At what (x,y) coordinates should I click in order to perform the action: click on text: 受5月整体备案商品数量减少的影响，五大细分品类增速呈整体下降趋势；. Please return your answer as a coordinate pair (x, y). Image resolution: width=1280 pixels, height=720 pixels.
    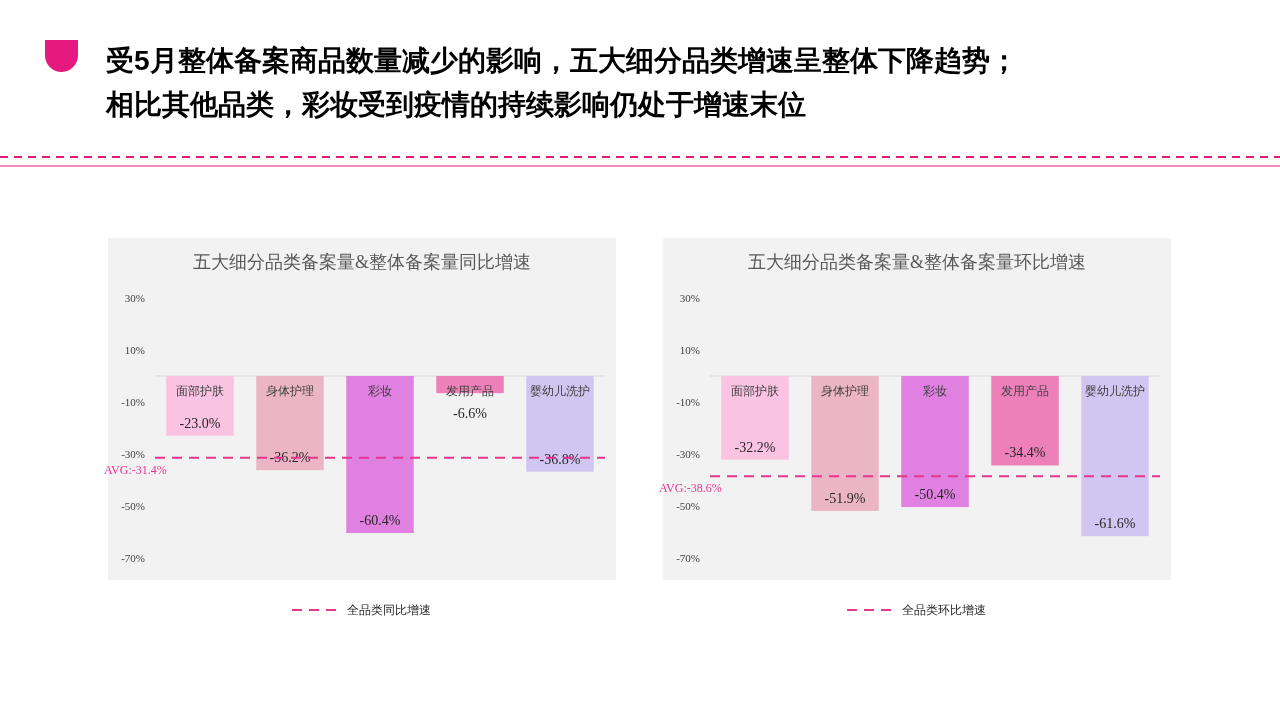
    Looking at the image, I should click on (562, 60).